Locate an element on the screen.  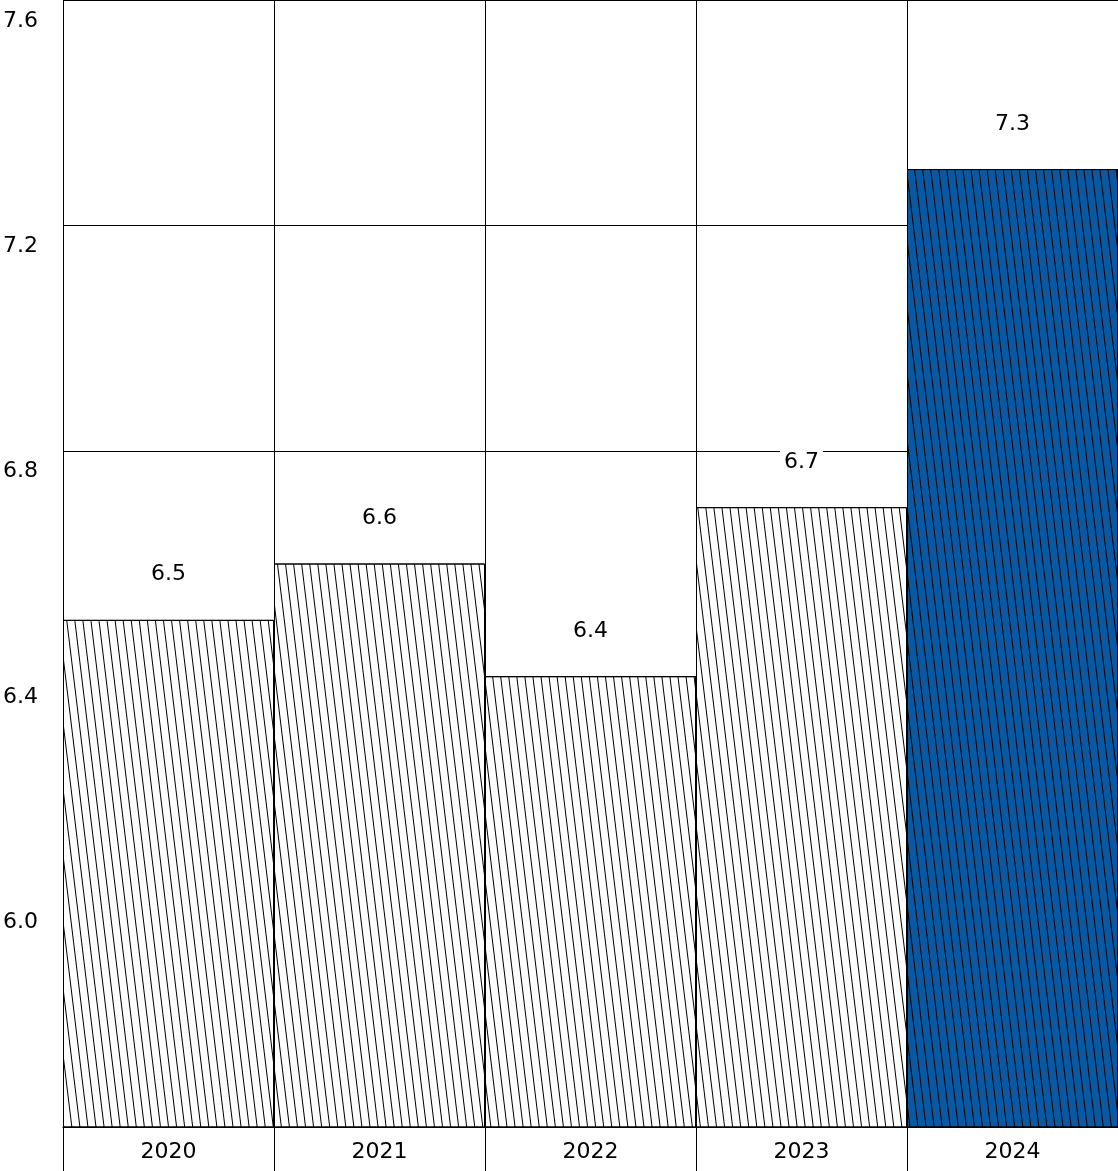
x-tick-label: 2021 is located at coordinates (379, 1150).